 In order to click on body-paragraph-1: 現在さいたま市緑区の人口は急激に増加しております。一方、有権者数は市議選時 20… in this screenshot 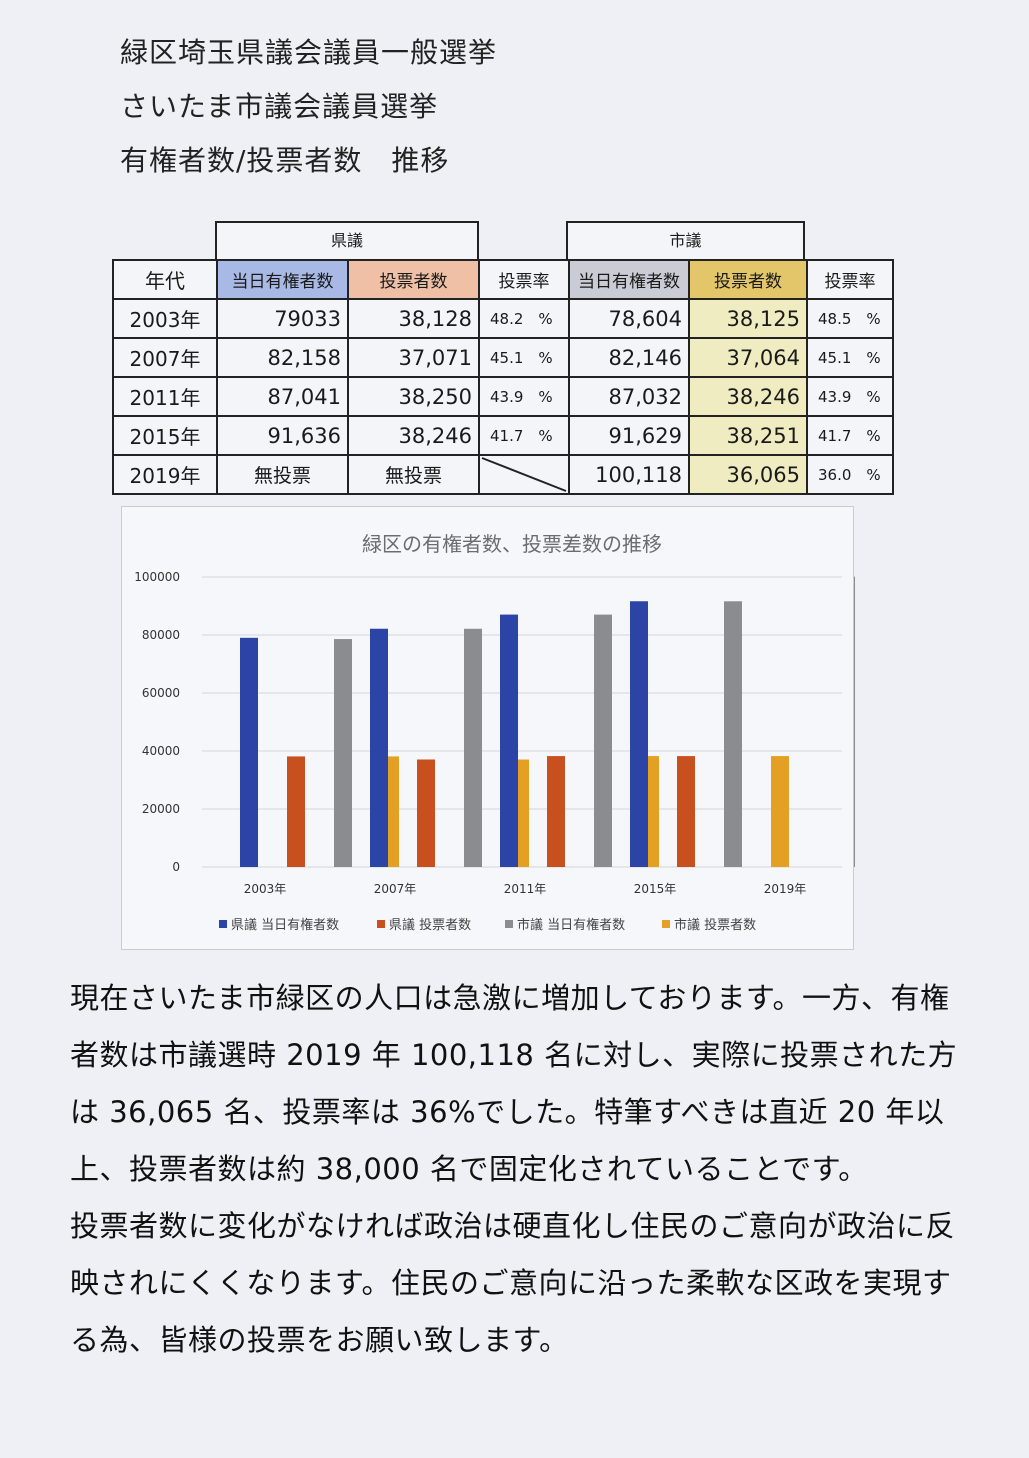, I will do `click(514, 1083)`.